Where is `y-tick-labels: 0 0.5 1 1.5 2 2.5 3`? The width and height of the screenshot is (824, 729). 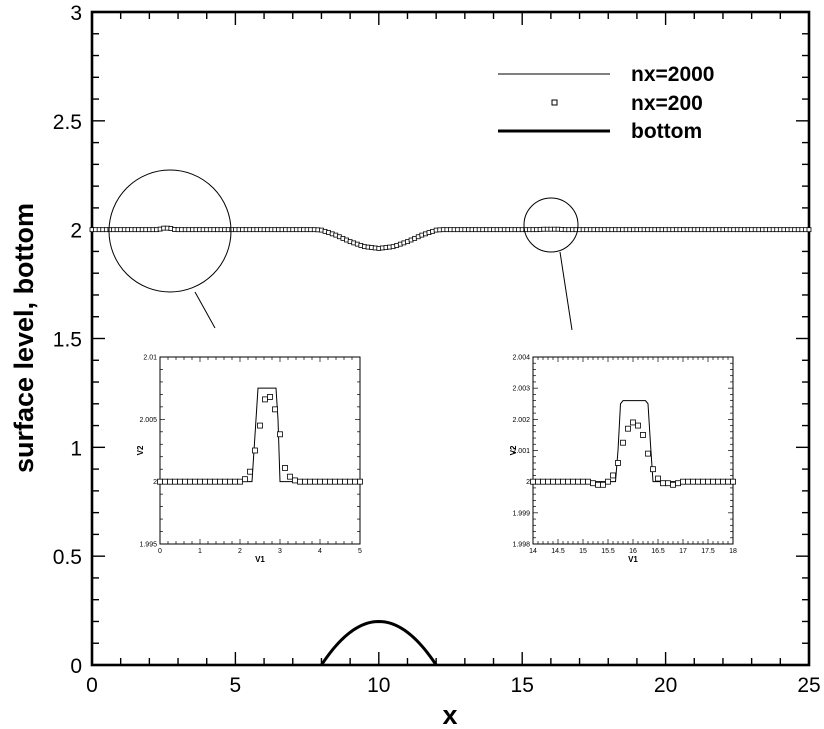 y-tick-labels: 0 0.5 1 1.5 2 2.5 3 is located at coordinates (67, 340).